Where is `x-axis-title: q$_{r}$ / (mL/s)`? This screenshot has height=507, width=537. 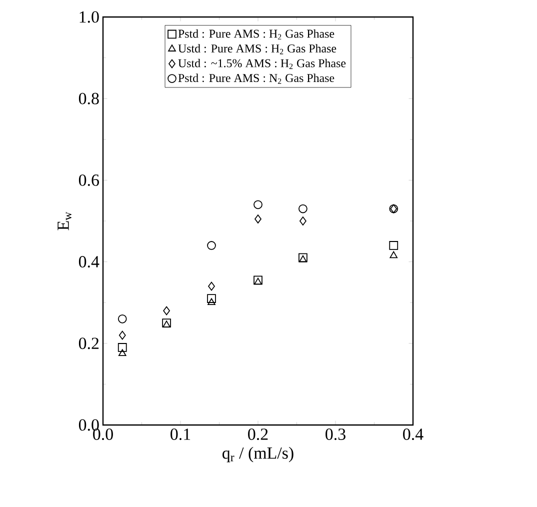
x-axis-title: q$_{r}$ / (mL/s) is located at coordinates (258, 454).